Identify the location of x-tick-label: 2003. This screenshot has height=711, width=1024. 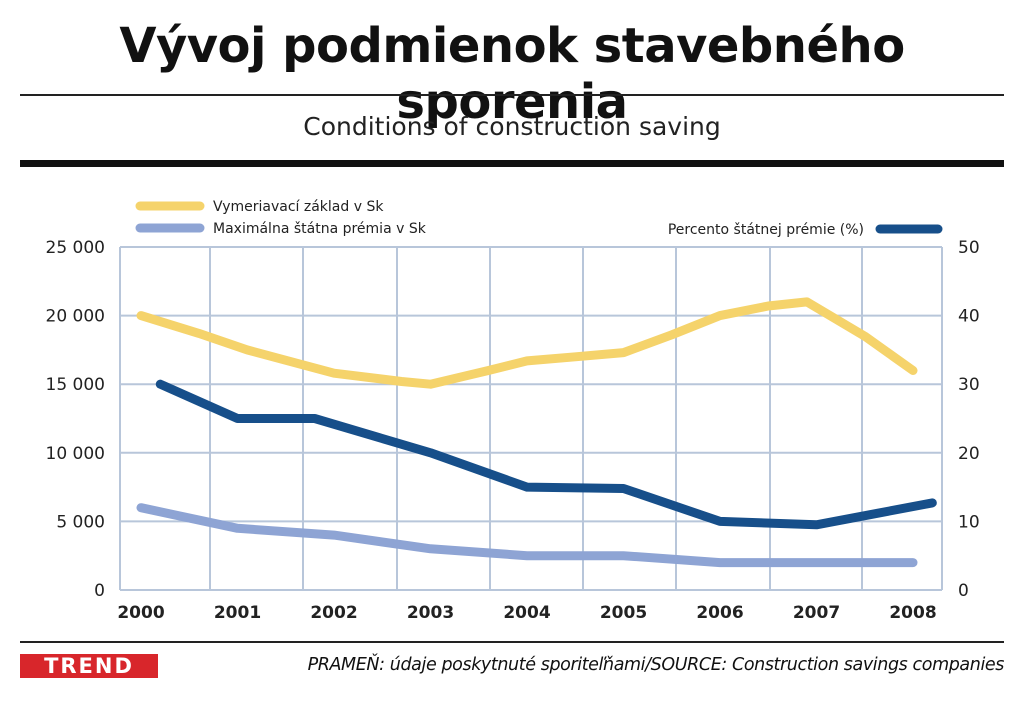
(430, 613).